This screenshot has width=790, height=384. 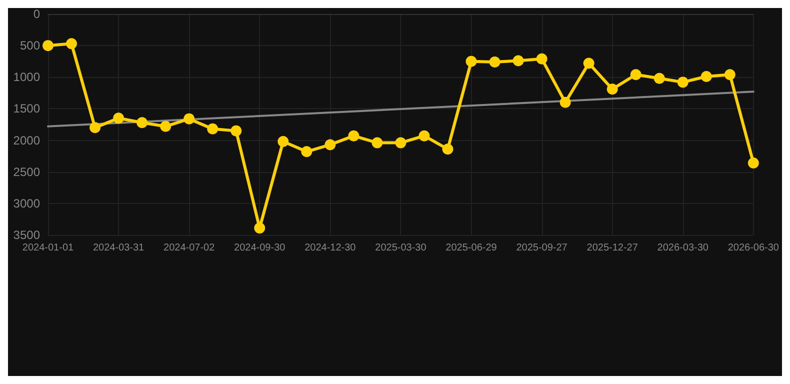 I want to click on x-tick-label: 2024-03-31, so click(x=118, y=248).